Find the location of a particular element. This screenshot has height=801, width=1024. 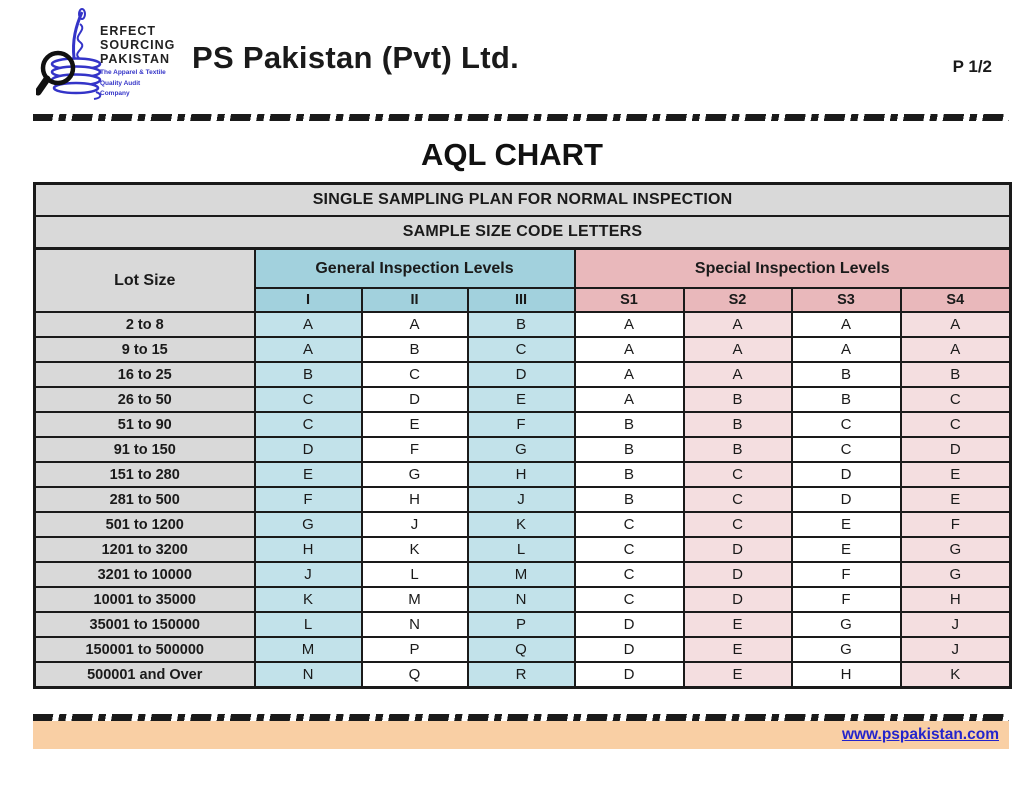

code-letter-cell: H is located at coordinates (846, 675).